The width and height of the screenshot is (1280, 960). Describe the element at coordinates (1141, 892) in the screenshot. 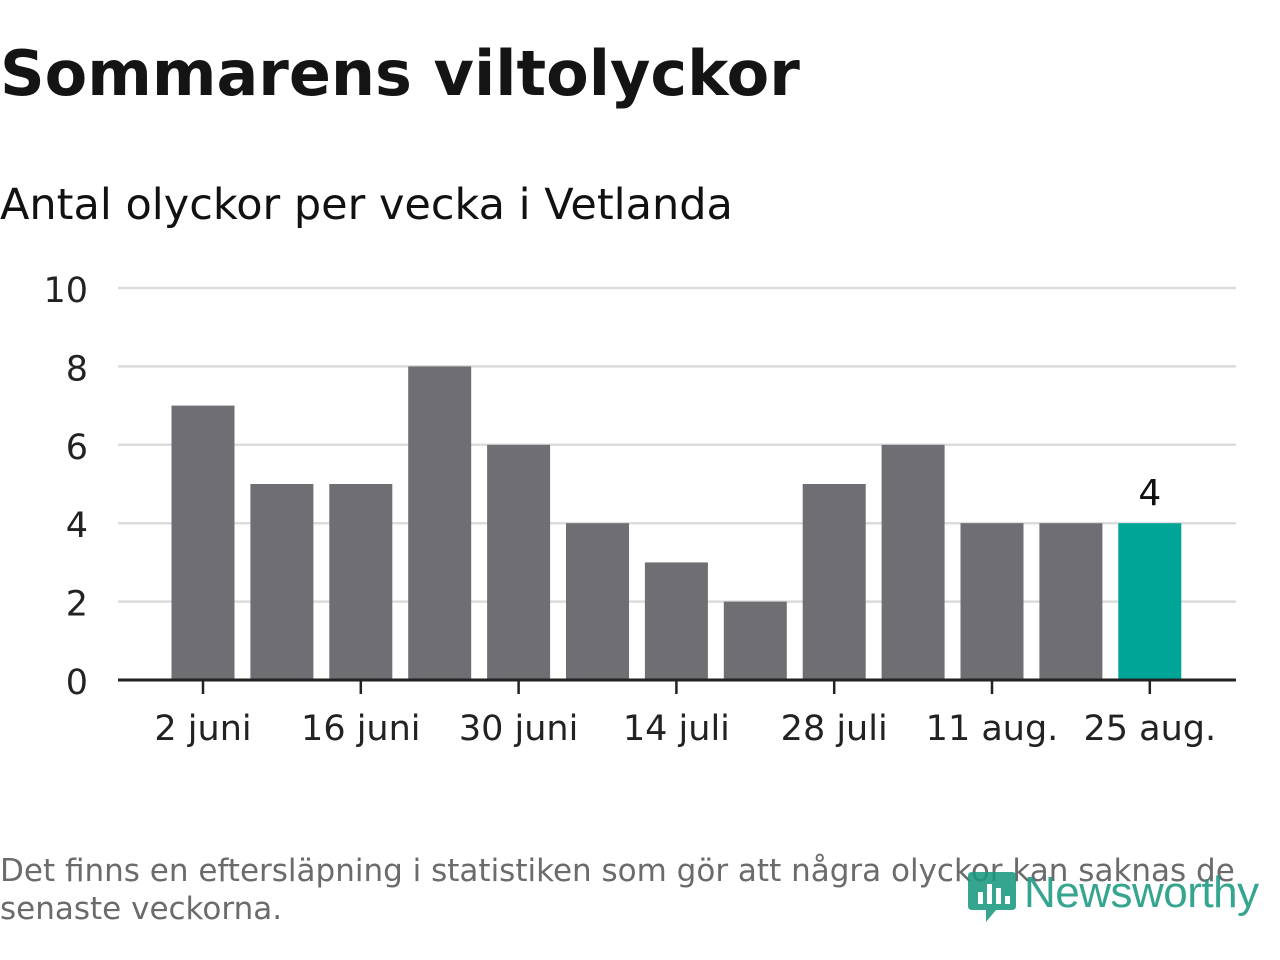

I see `newsworthy-logo-text: Newsworthy` at that location.